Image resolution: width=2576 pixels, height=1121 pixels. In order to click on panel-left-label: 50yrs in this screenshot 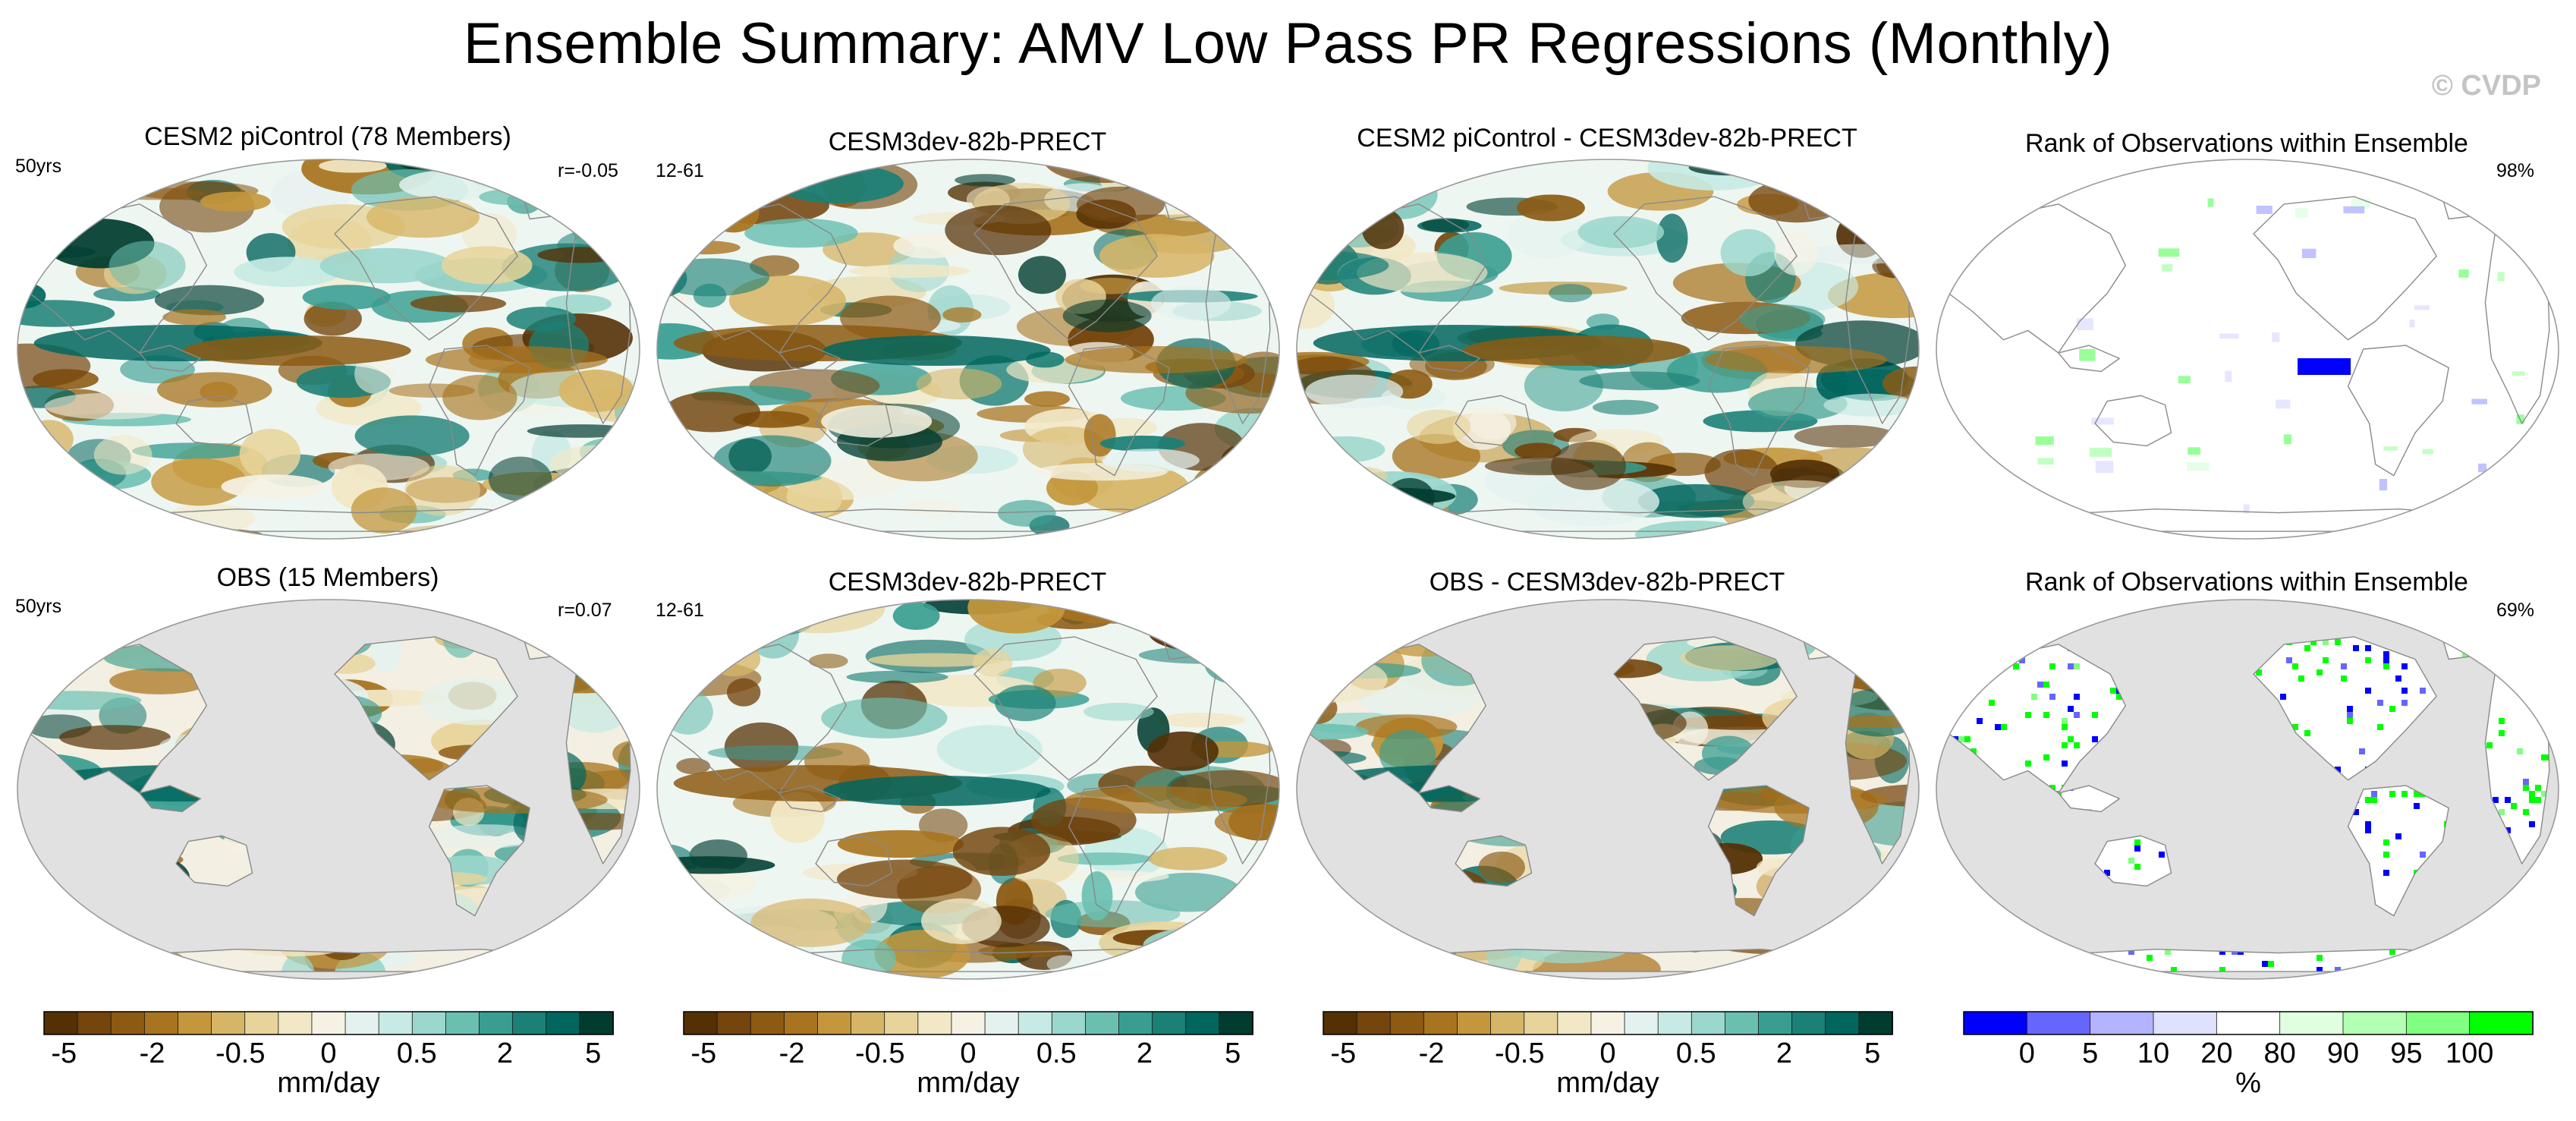, I will do `click(38, 606)`.